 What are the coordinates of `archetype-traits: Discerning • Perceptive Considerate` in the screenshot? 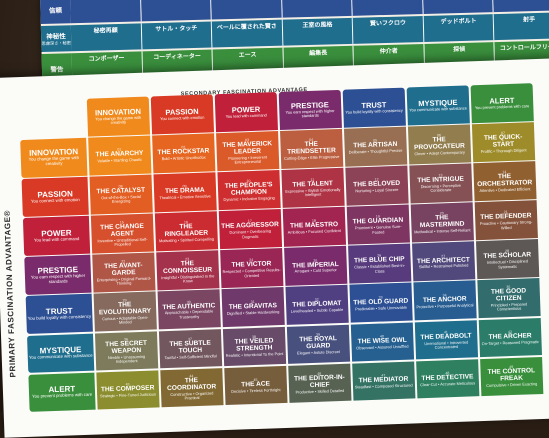 It's located at (441, 188).